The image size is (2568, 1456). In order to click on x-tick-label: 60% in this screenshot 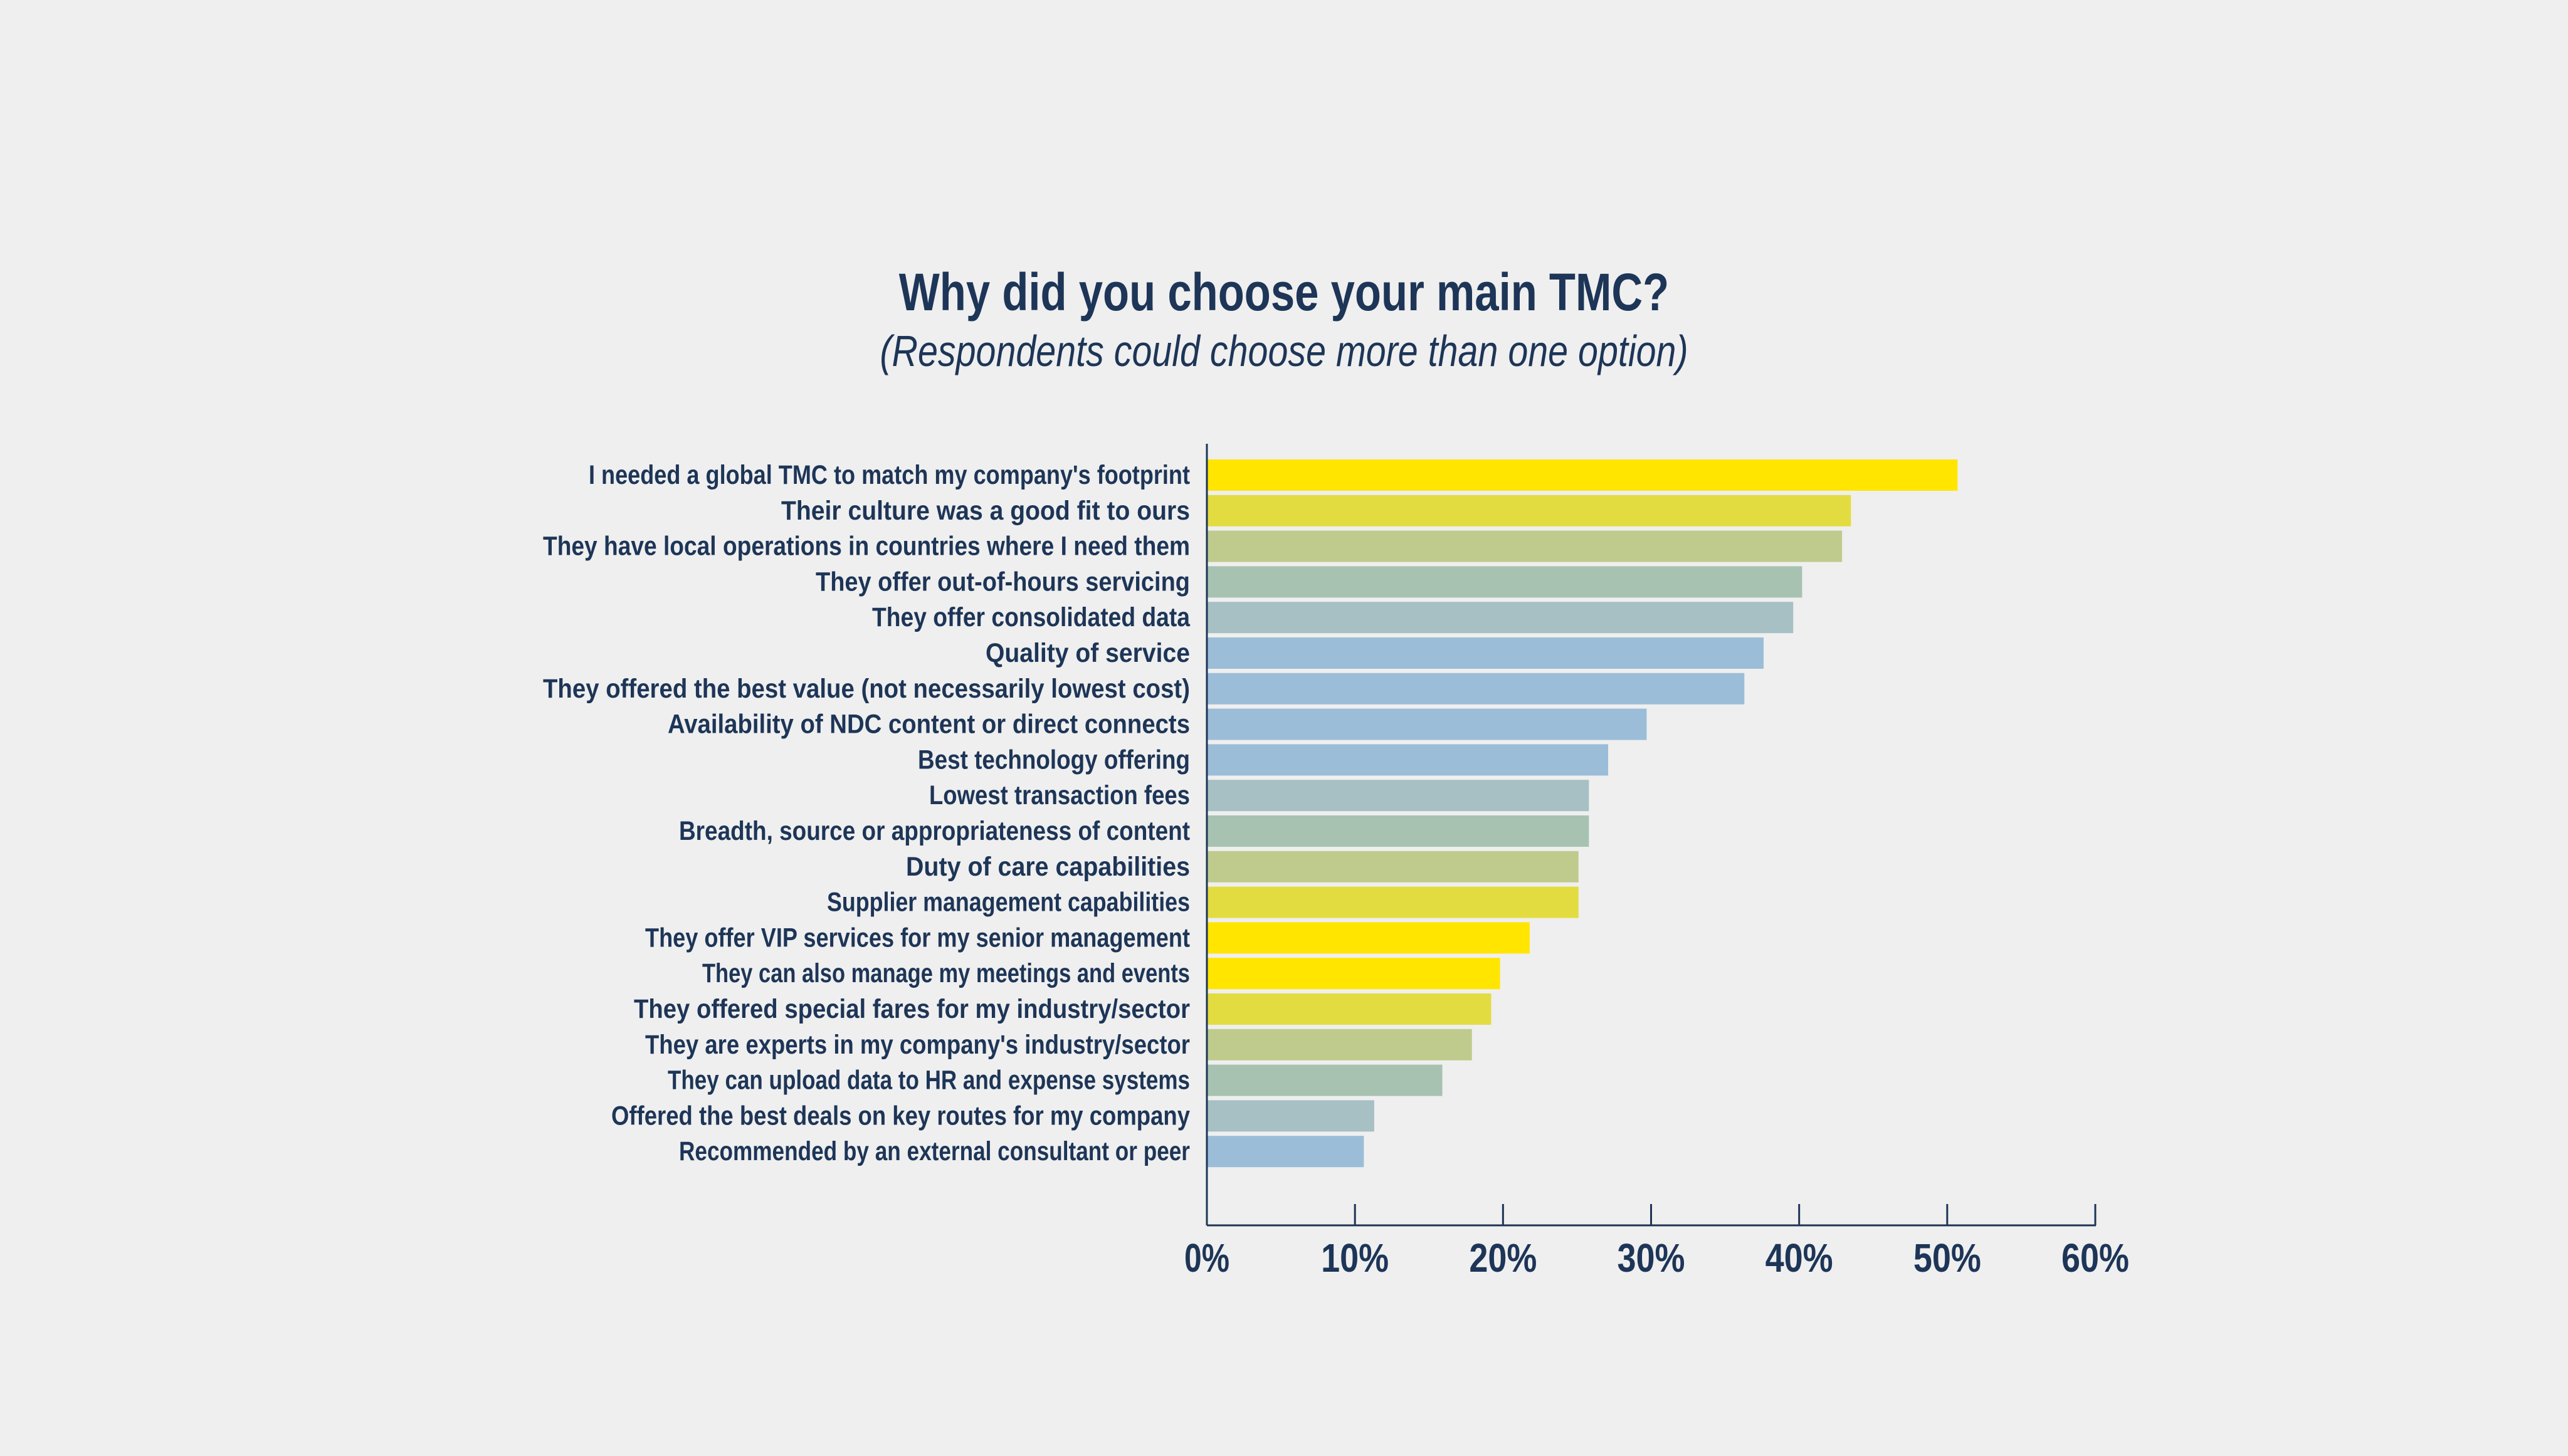, I will do `click(2095, 1258)`.